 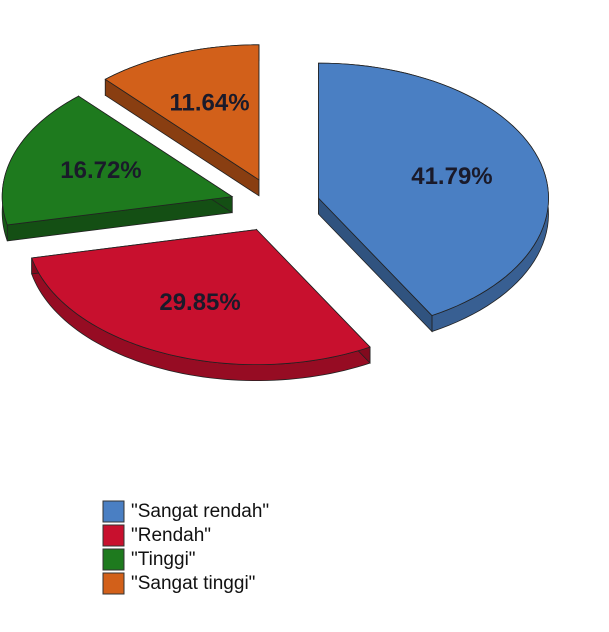 I want to click on data-label: 41.79%, so click(x=451, y=176).